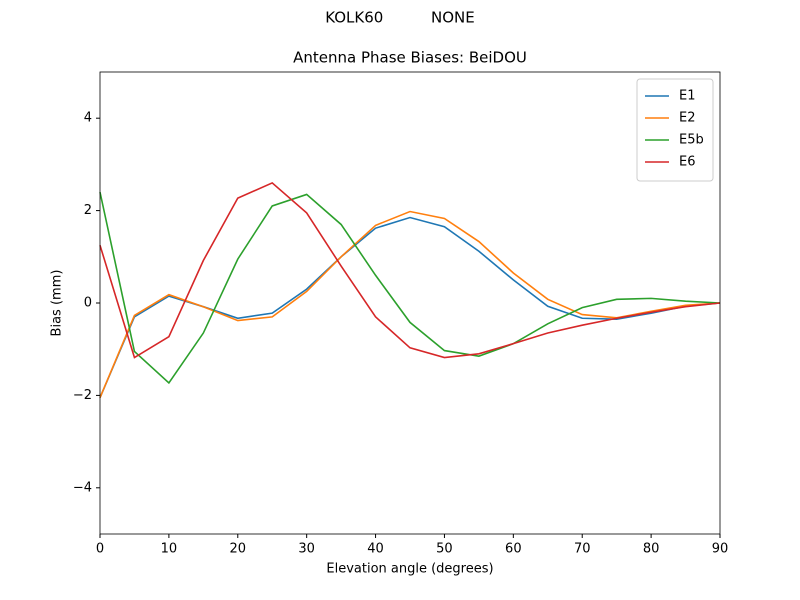  I want to click on x-tick-label: 10, so click(169, 549).